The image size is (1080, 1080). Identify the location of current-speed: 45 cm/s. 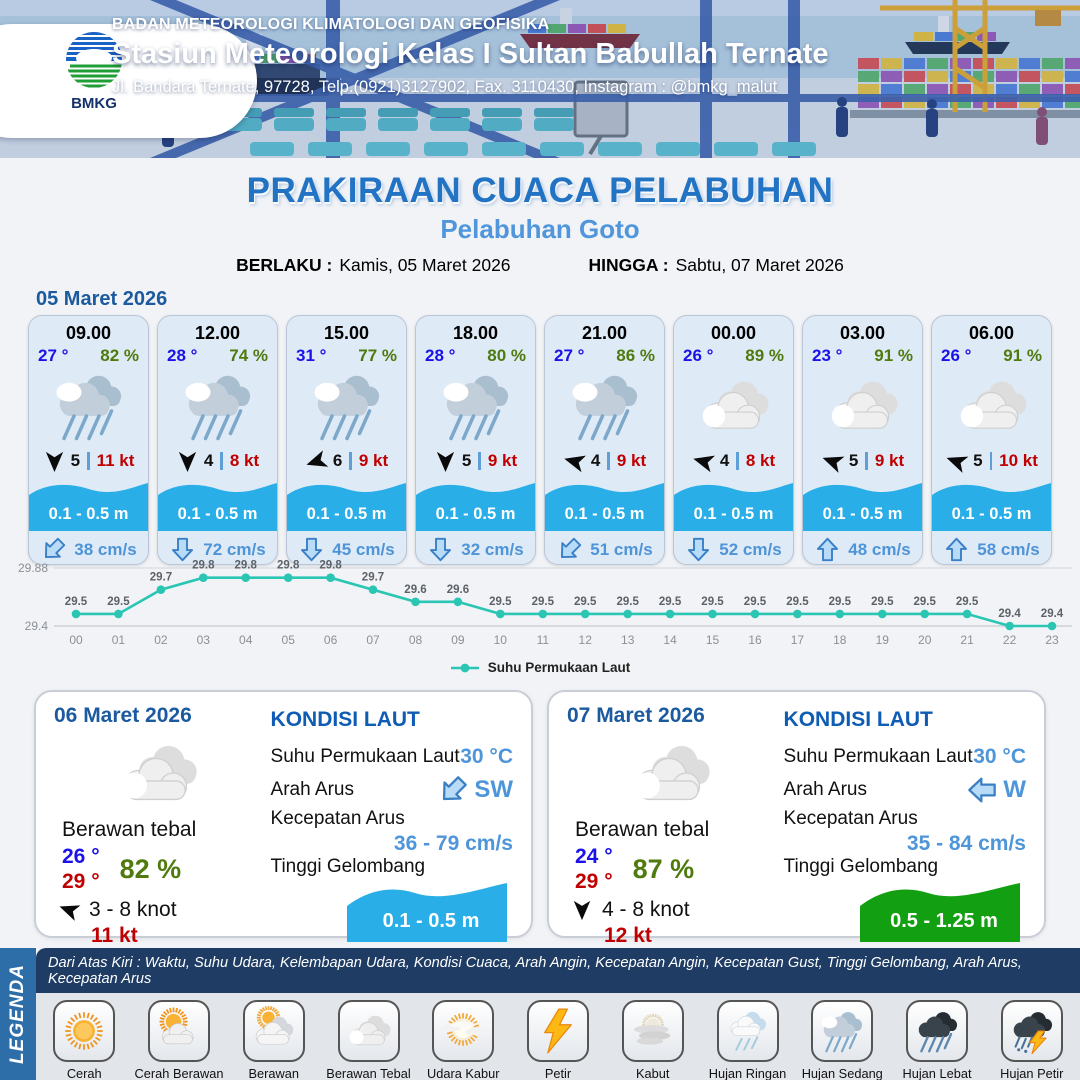
(363, 549).